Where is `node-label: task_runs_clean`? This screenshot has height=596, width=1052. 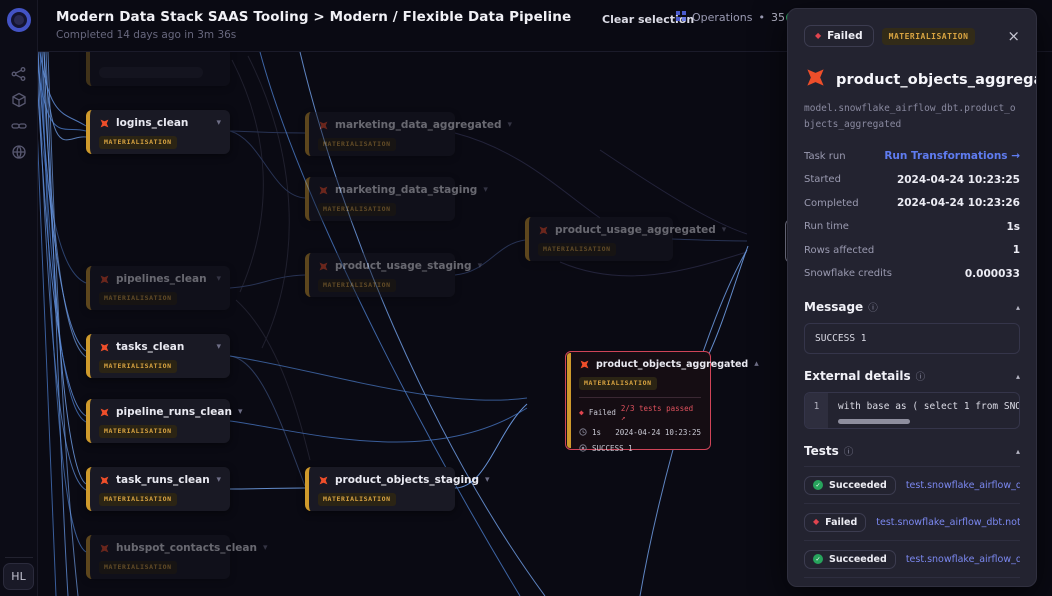 node-label: task_runs_clean is located at coordinates (163, 480).